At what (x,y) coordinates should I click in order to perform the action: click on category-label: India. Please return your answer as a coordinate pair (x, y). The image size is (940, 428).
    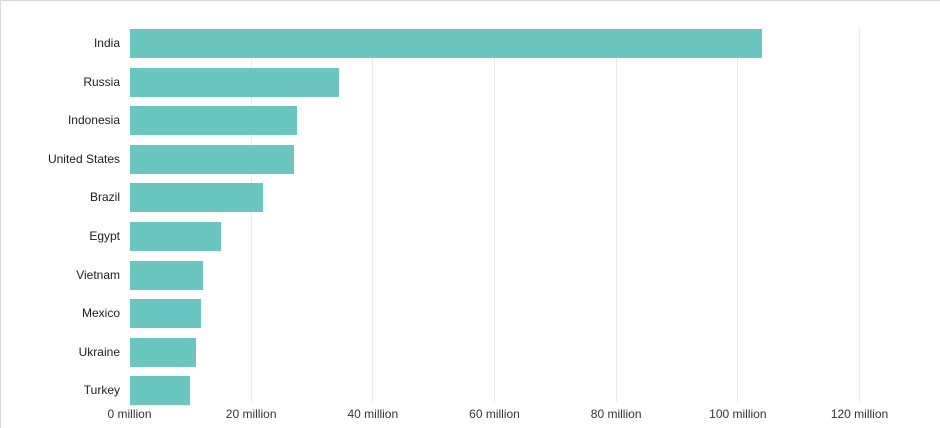
    Looking at the image, I should click on (106, 43).